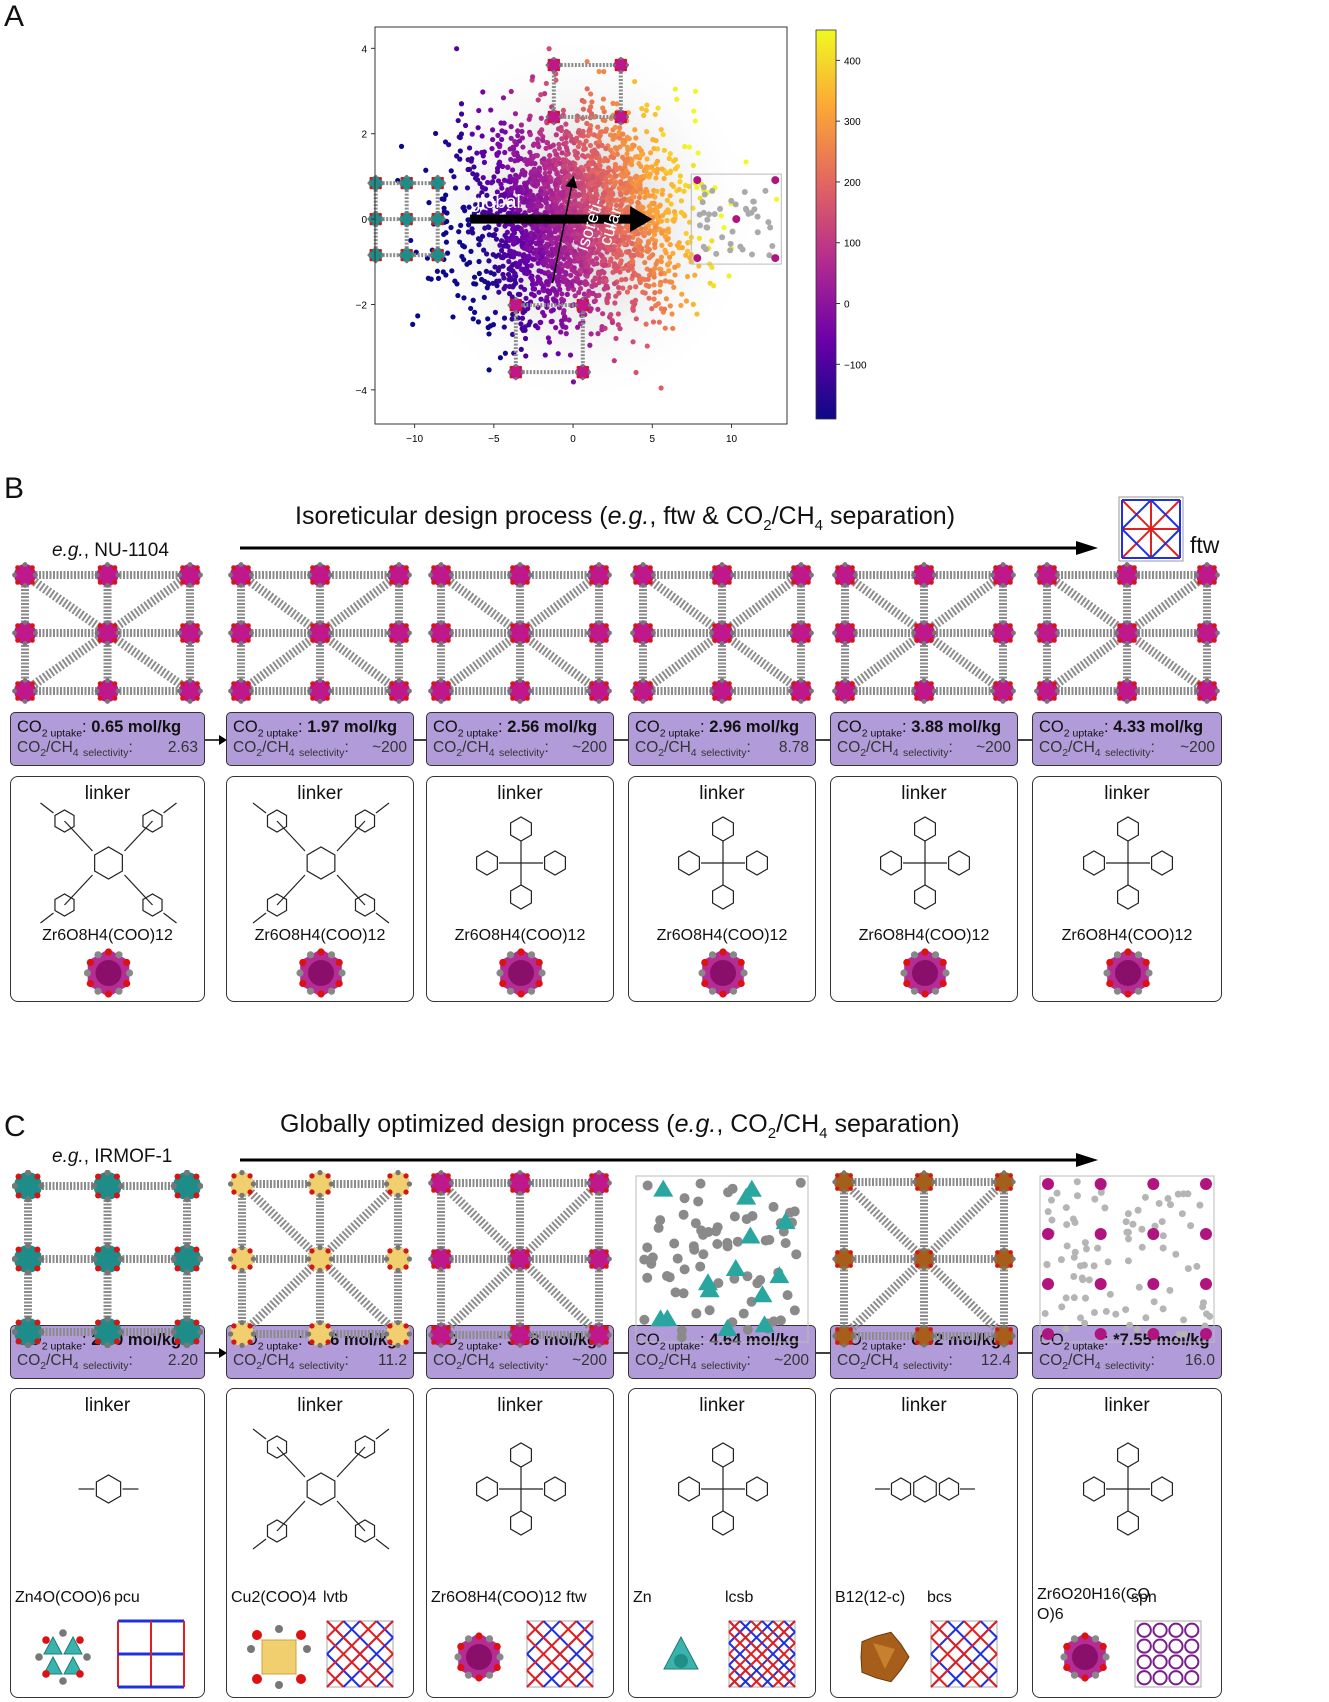 Image resolution: width=1329 pixels, height=1702 pixels. I want to click on node-formula: Zr6O20H16(CO O)6, so click(1093, 1604).